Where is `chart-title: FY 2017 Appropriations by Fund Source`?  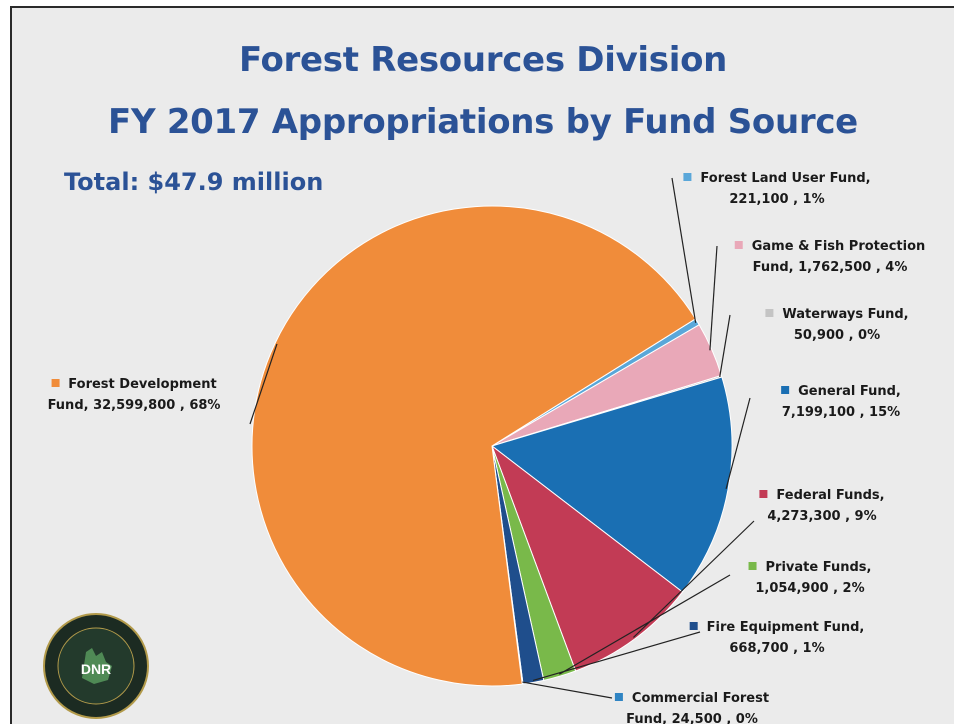 chart-title: FY 2017 Appropriations by Fund Source is located at coordinates (483, 122).